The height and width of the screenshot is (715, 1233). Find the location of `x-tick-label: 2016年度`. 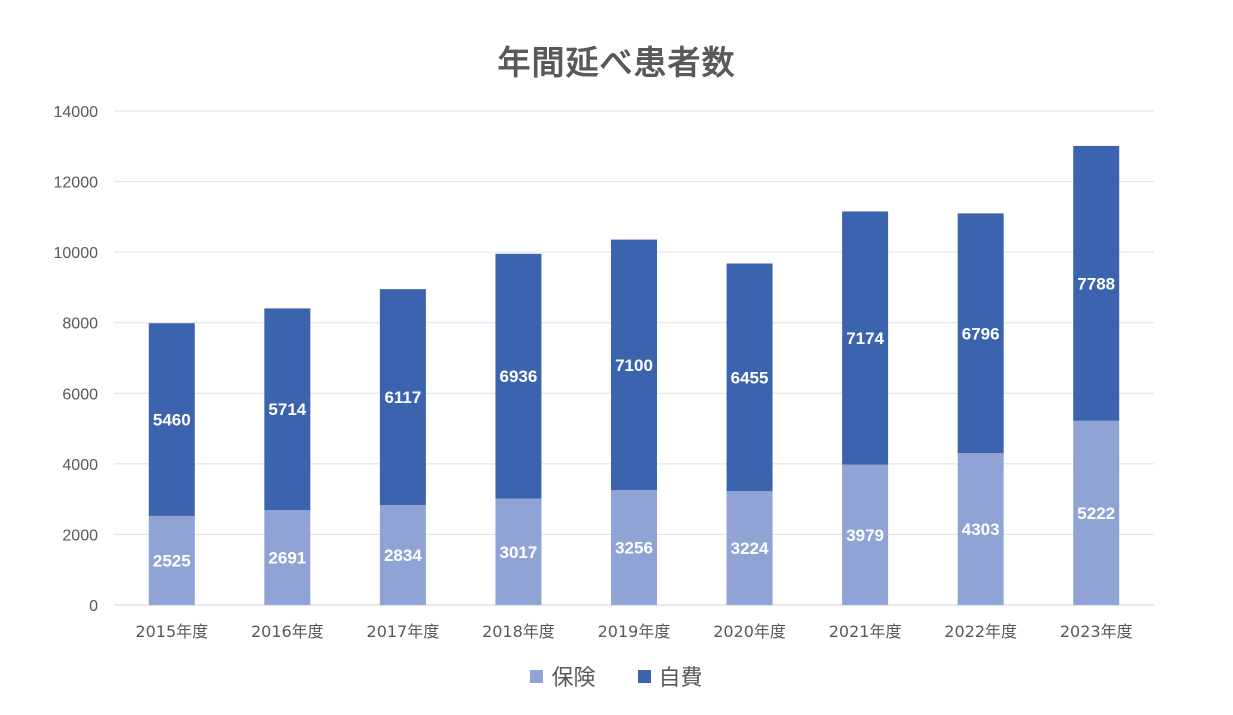

x-tick-label: 2016年度 is located at coordinates (287, 631).